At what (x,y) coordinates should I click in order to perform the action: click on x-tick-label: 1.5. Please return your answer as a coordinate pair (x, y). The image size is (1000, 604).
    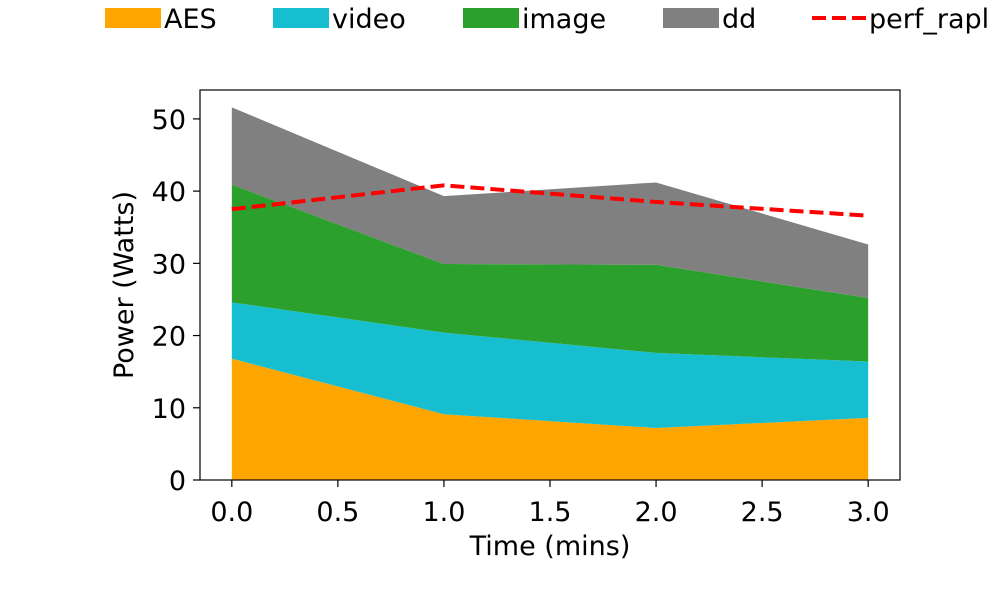
    Looking at the image, I should click on (550, 512).